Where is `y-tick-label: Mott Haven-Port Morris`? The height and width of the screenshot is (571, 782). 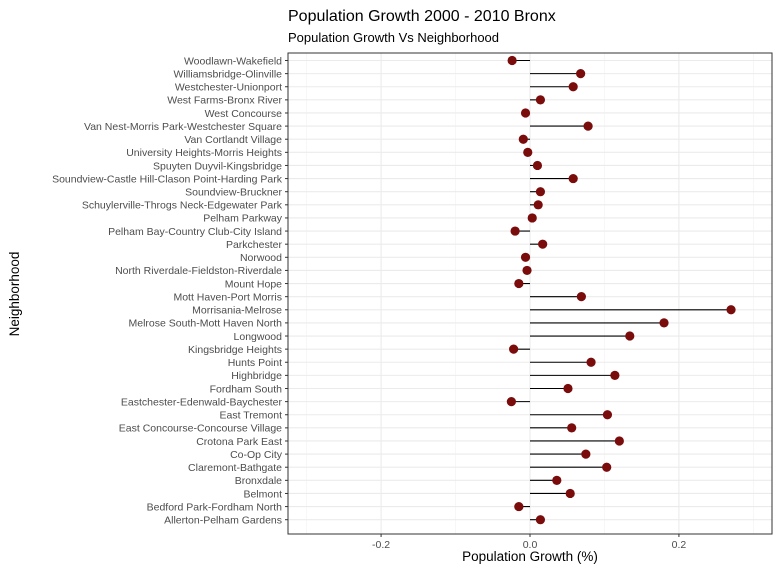
y-tick-label: Mott Haven-Port Morris is located at coordinates (227, 297).